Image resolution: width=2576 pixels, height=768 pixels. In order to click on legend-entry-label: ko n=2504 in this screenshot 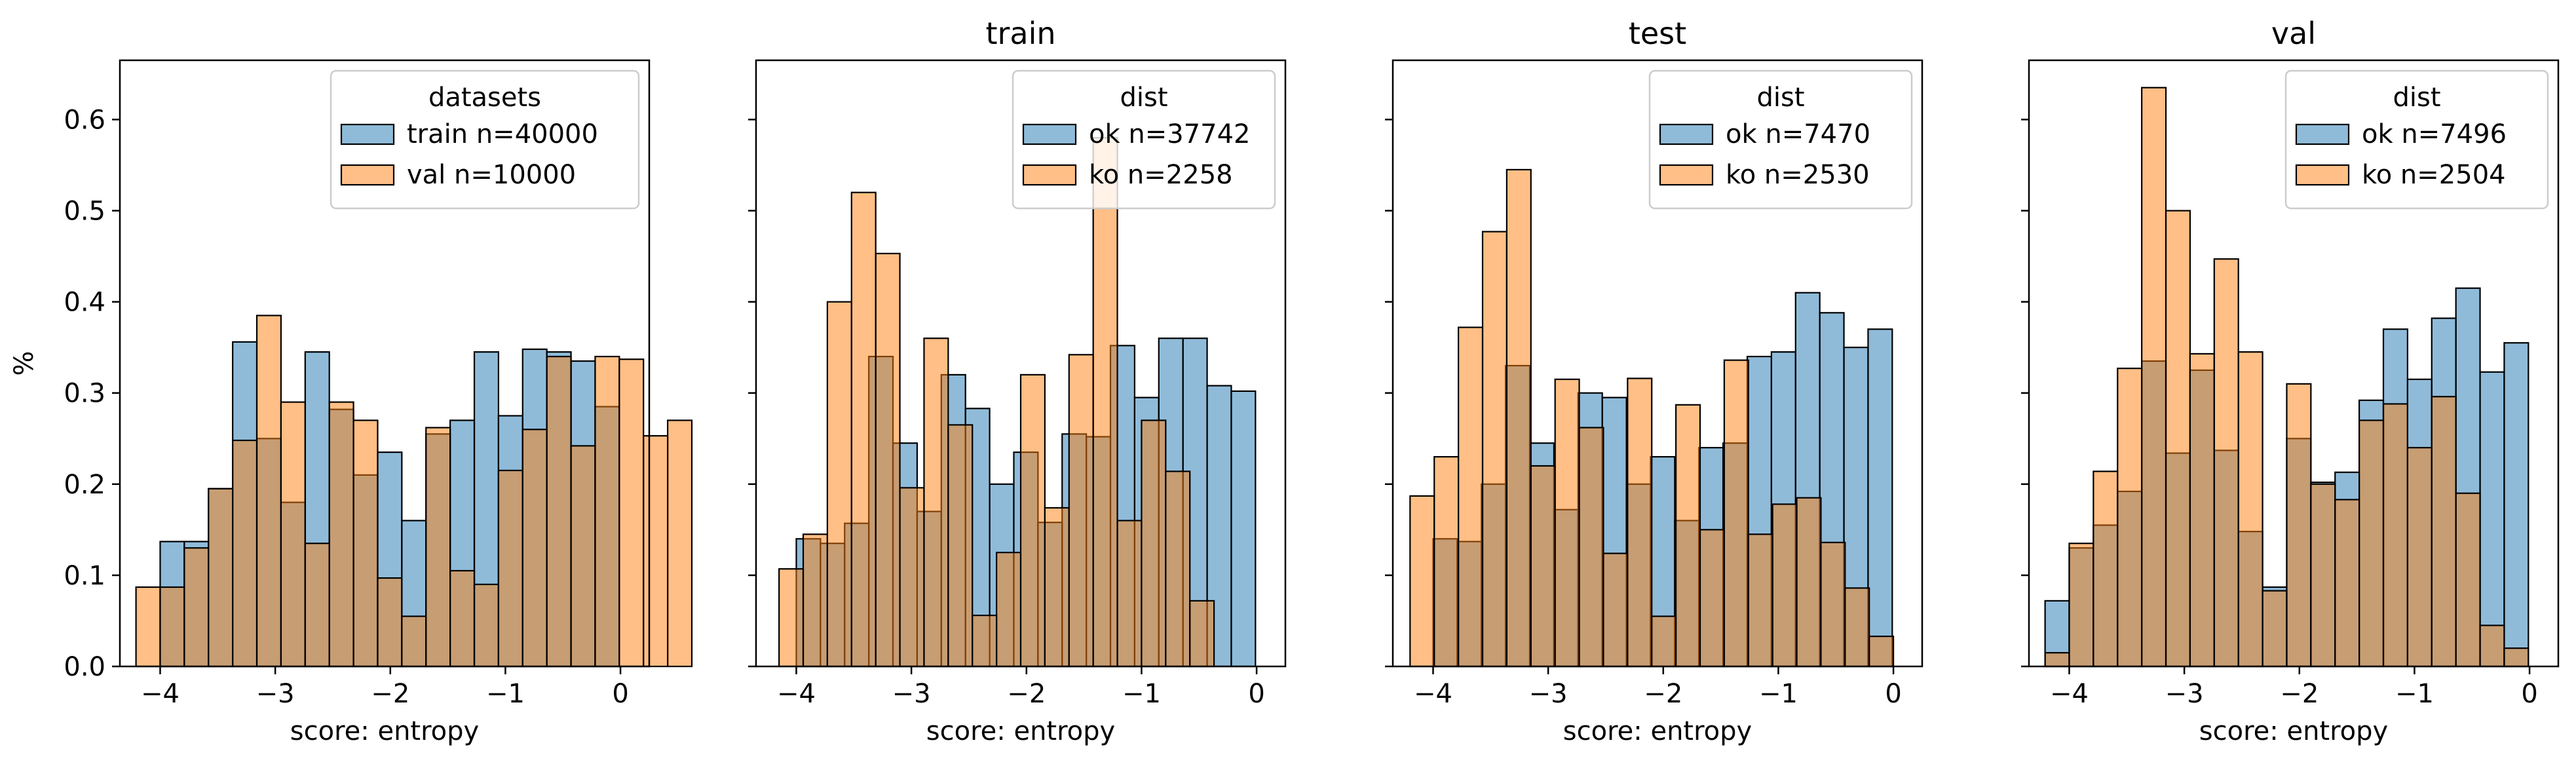, I will do `click(2434, 175)`.